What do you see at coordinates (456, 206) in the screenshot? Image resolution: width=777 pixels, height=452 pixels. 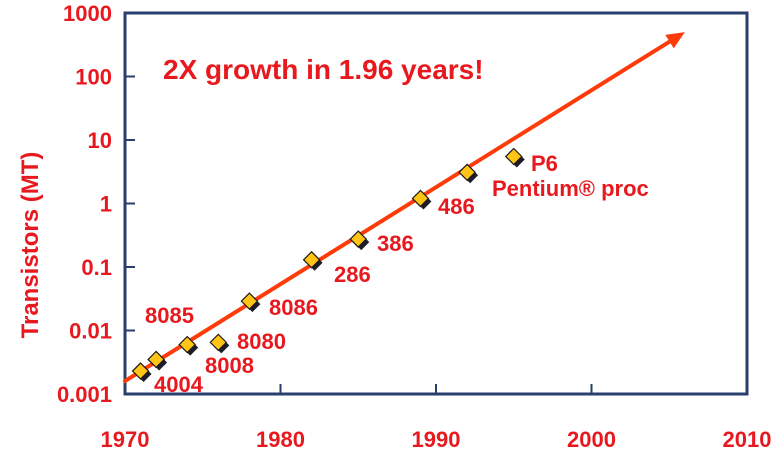 I see `label-486: 486` at bounding box center [456, 206].